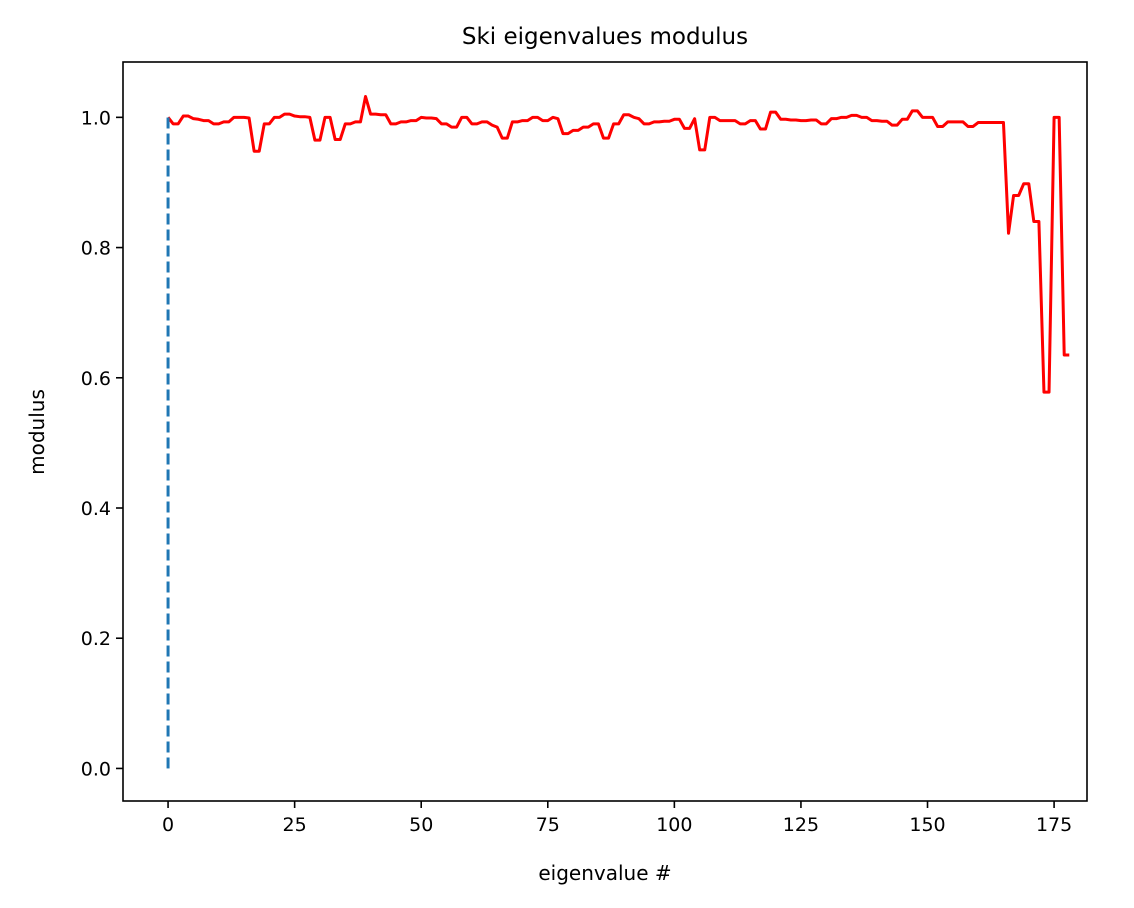 The height and width of the screenshot is (908, 1134). Describe the element at coordinates (421, 825) in the screenshot. I see `x-tick-label: 50` at that location.